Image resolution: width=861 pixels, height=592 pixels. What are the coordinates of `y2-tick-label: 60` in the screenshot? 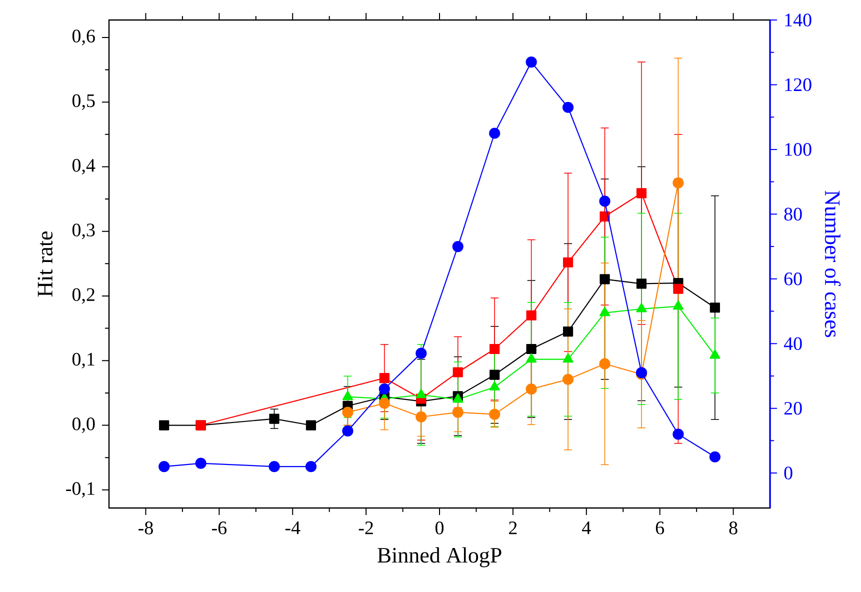 It's located at (793, 279).